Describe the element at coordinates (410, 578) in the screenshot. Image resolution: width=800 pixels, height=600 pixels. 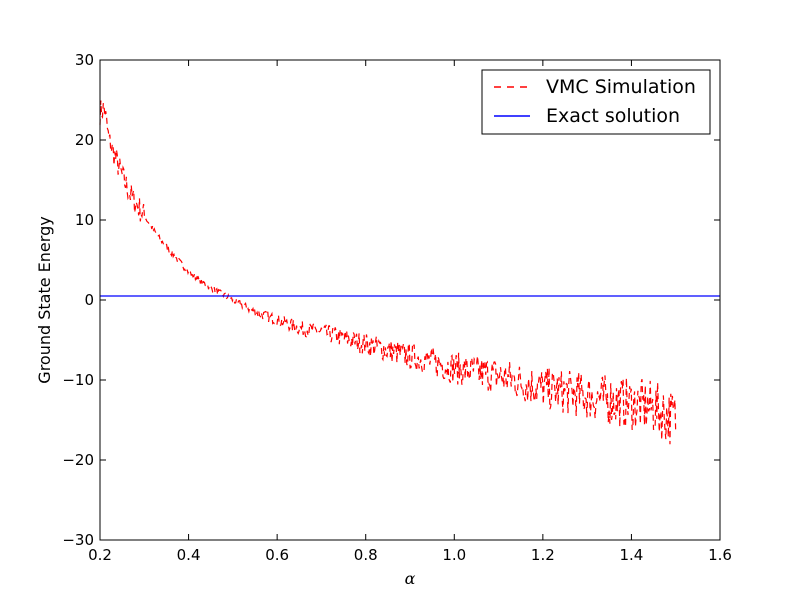
I see `x-axis-label: α` at that location.